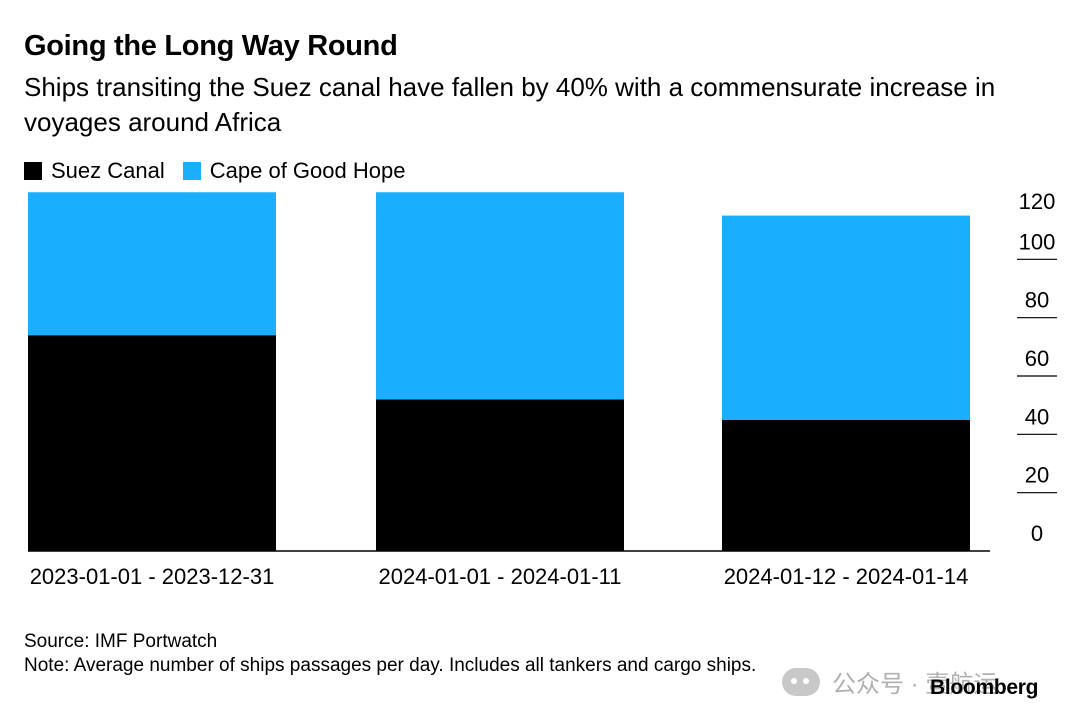 The image size is (1080, 725). What do you see at coordinates (121, 641) in the screenshot?
I see `source-note: Source: IMF Portwatch` at bounding box center [121, 641].